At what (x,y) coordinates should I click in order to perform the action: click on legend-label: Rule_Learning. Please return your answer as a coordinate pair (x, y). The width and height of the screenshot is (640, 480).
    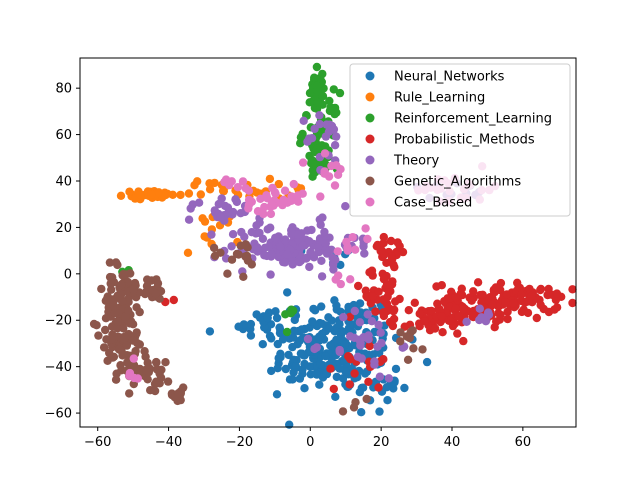
    Looking at the image, I should click on (439, 98).